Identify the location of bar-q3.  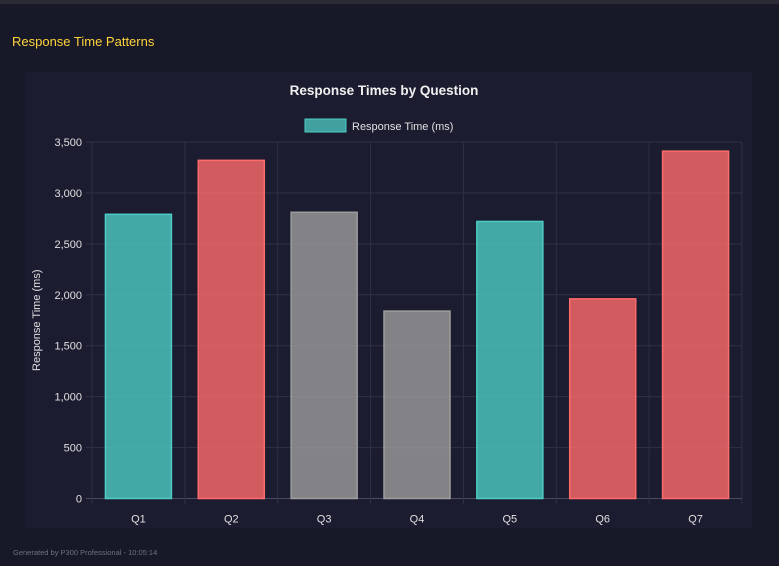
(324, 355).